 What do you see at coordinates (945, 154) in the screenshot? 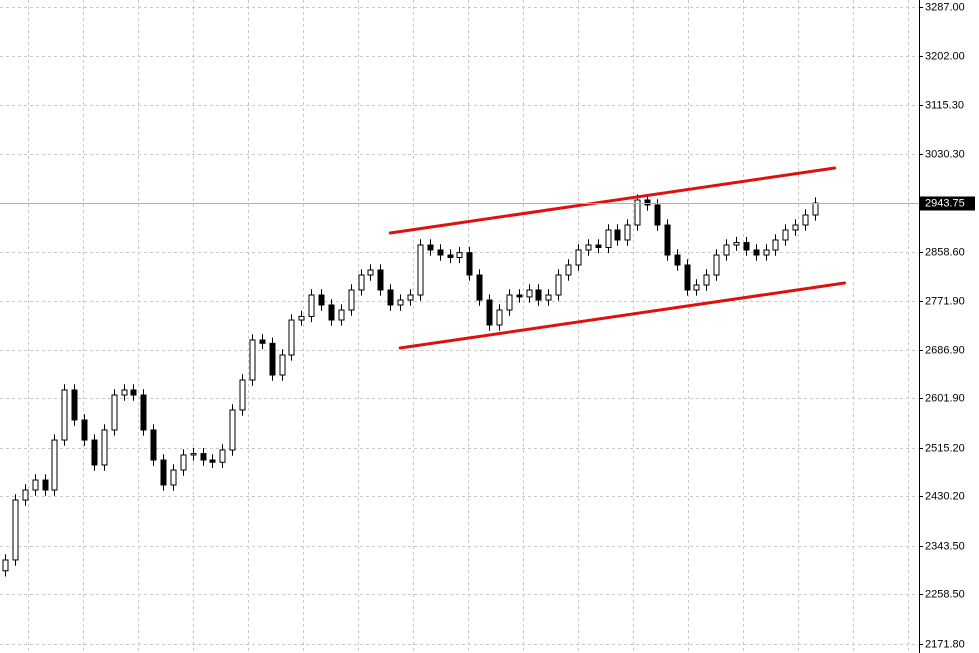
I see `y-tick-label: 3030.30` at bounding box center [945, 154].